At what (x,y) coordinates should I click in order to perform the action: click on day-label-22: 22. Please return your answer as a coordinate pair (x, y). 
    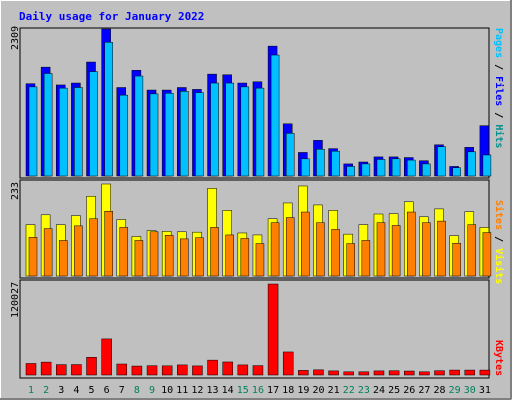
    Looking at the image, I should click on (349, 390).